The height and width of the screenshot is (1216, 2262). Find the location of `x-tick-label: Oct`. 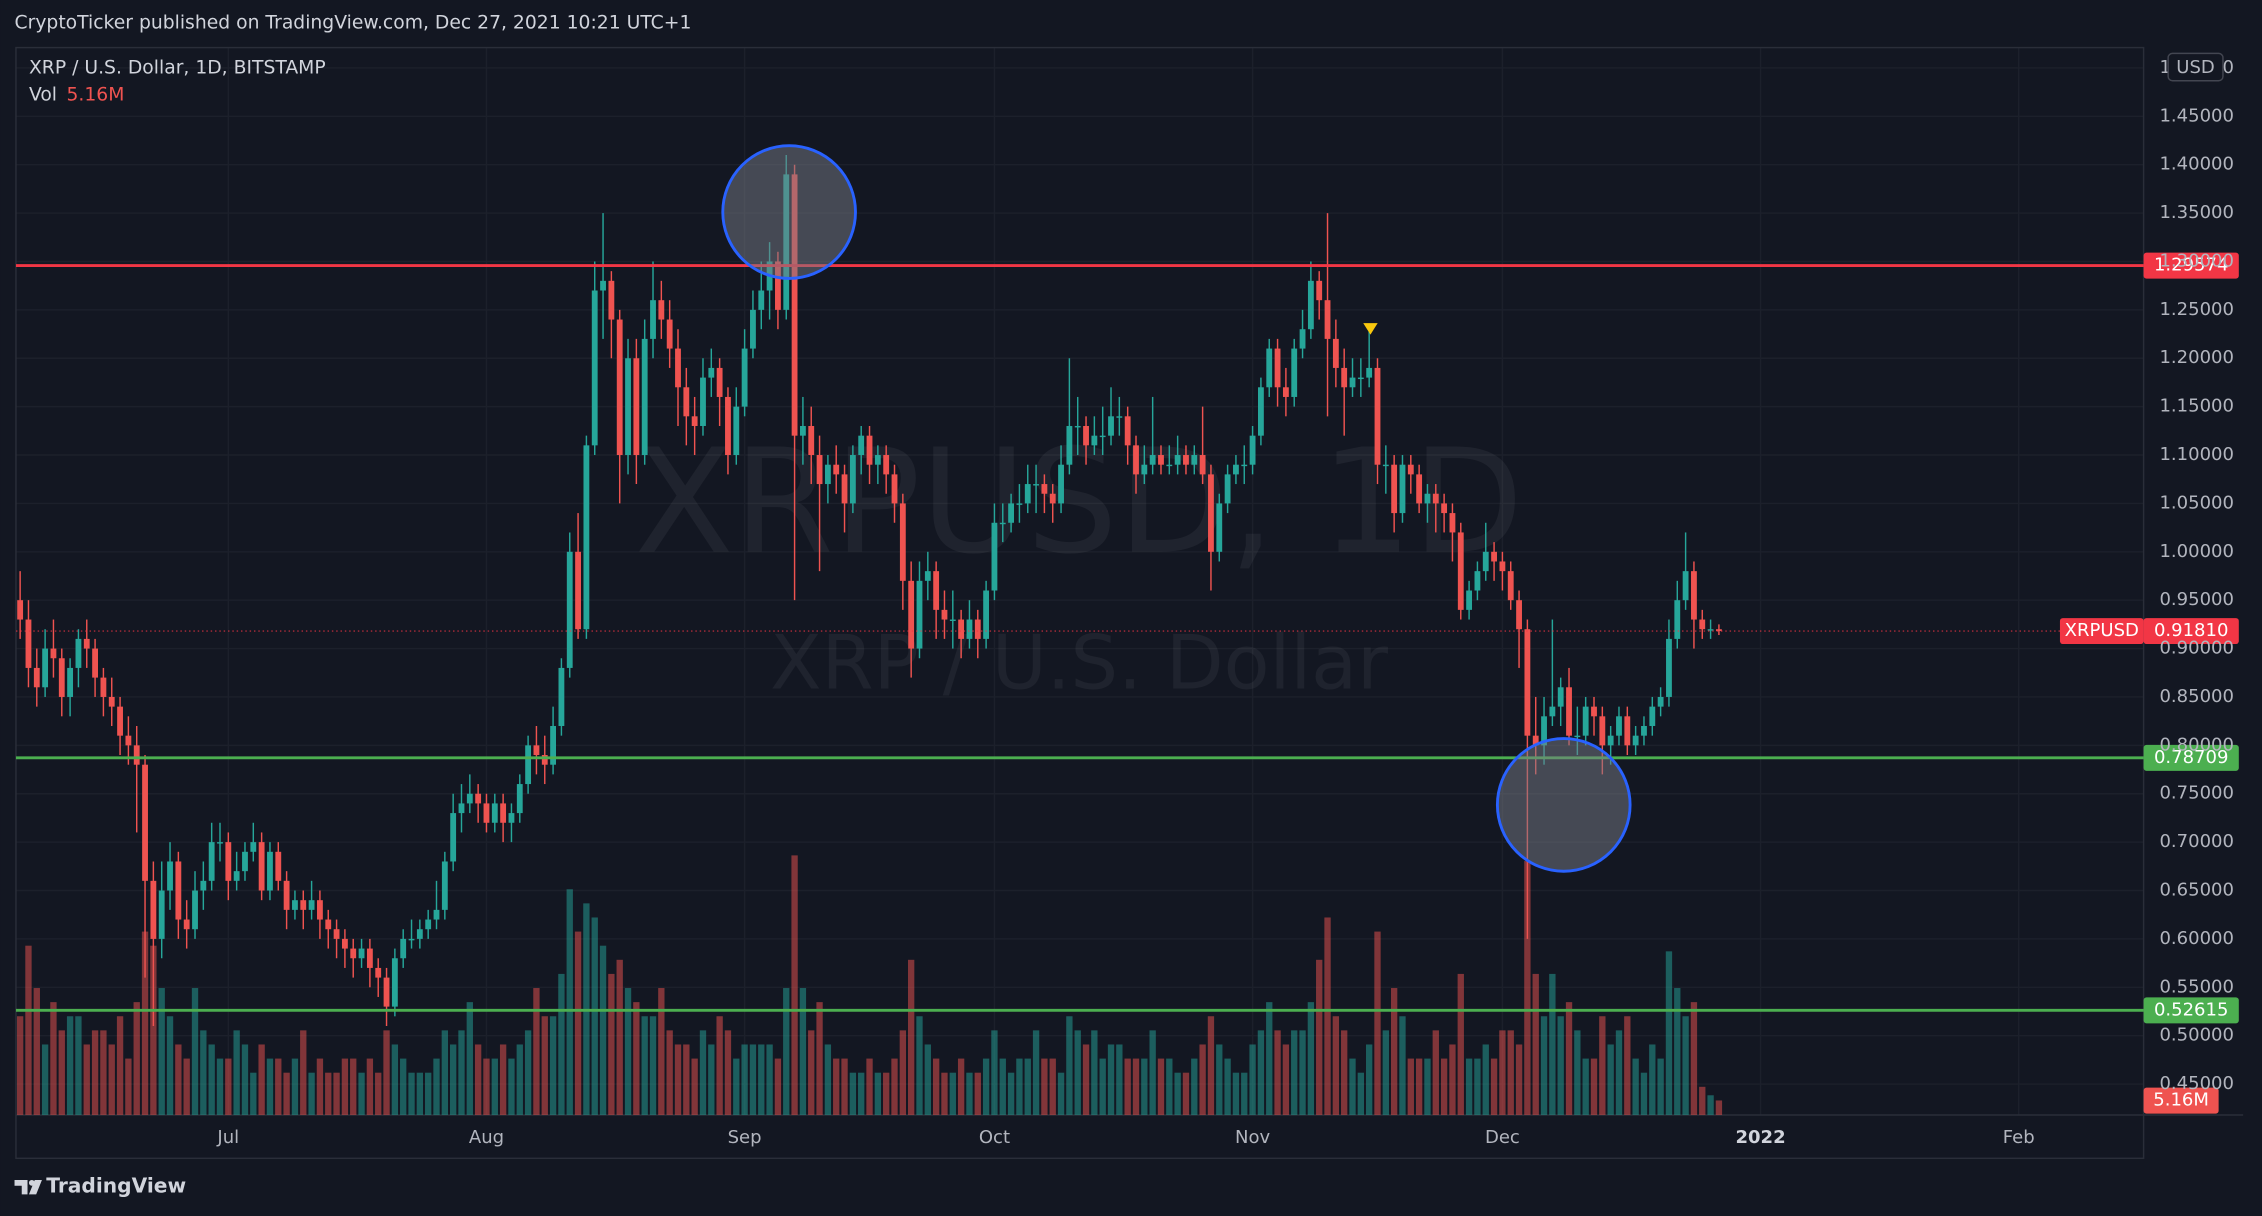

x-tick-label: Oct is located at coordinates (994, 1137).